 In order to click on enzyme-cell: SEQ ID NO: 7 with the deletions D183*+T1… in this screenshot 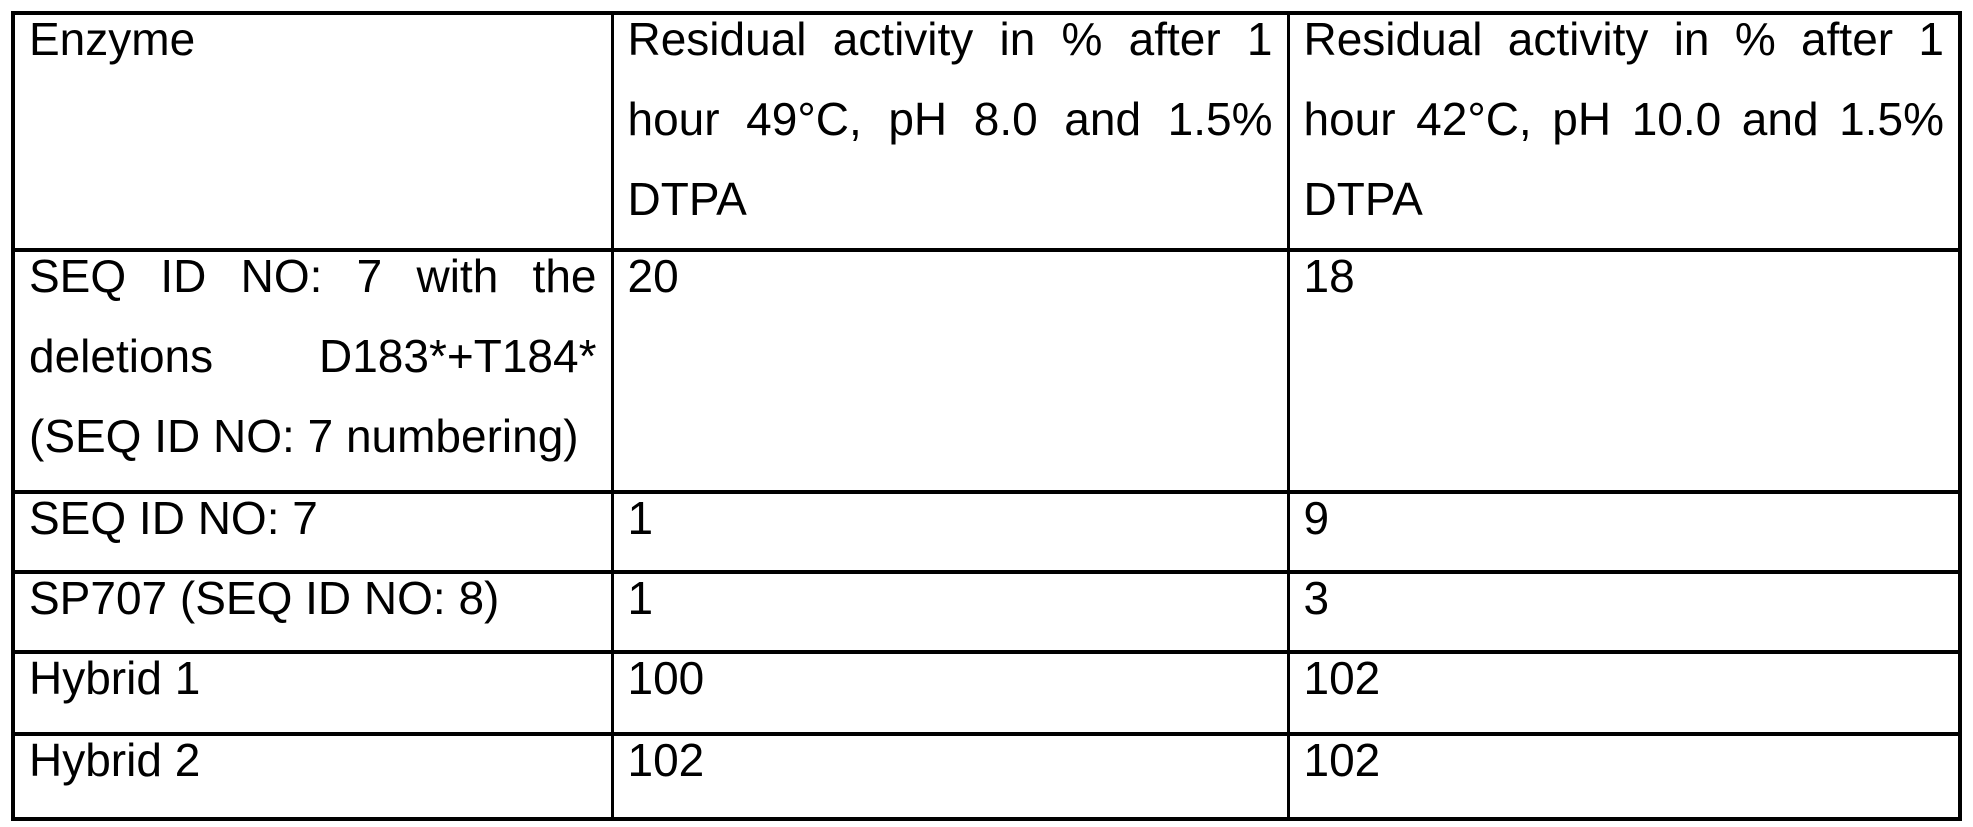, I will do `click(312, 371)`.